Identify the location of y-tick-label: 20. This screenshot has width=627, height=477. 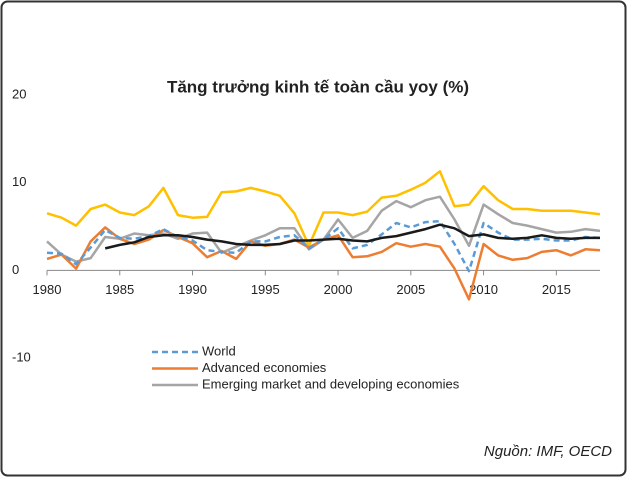
(19, 93).